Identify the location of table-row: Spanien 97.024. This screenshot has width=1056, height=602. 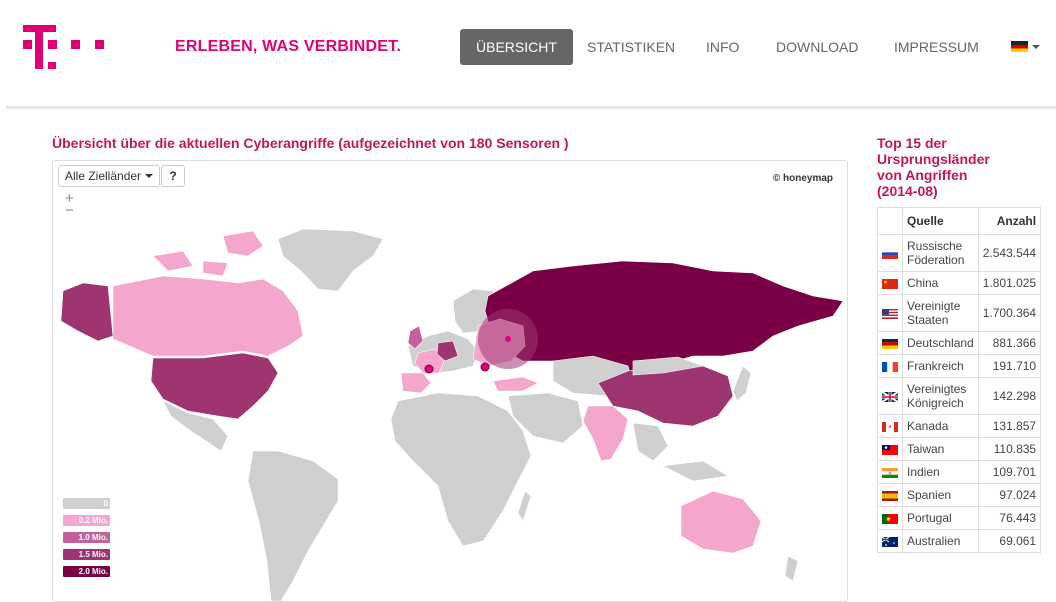
(959, 495).